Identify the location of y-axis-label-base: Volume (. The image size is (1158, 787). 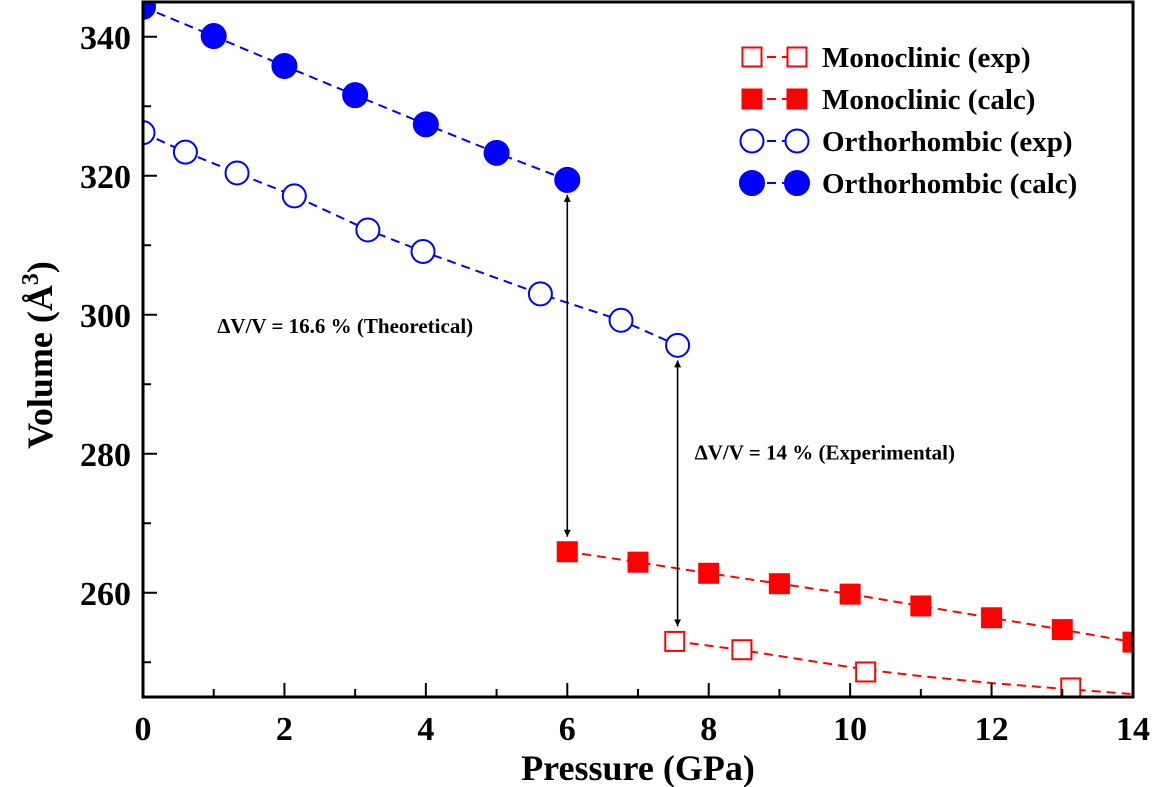
(40, 380).